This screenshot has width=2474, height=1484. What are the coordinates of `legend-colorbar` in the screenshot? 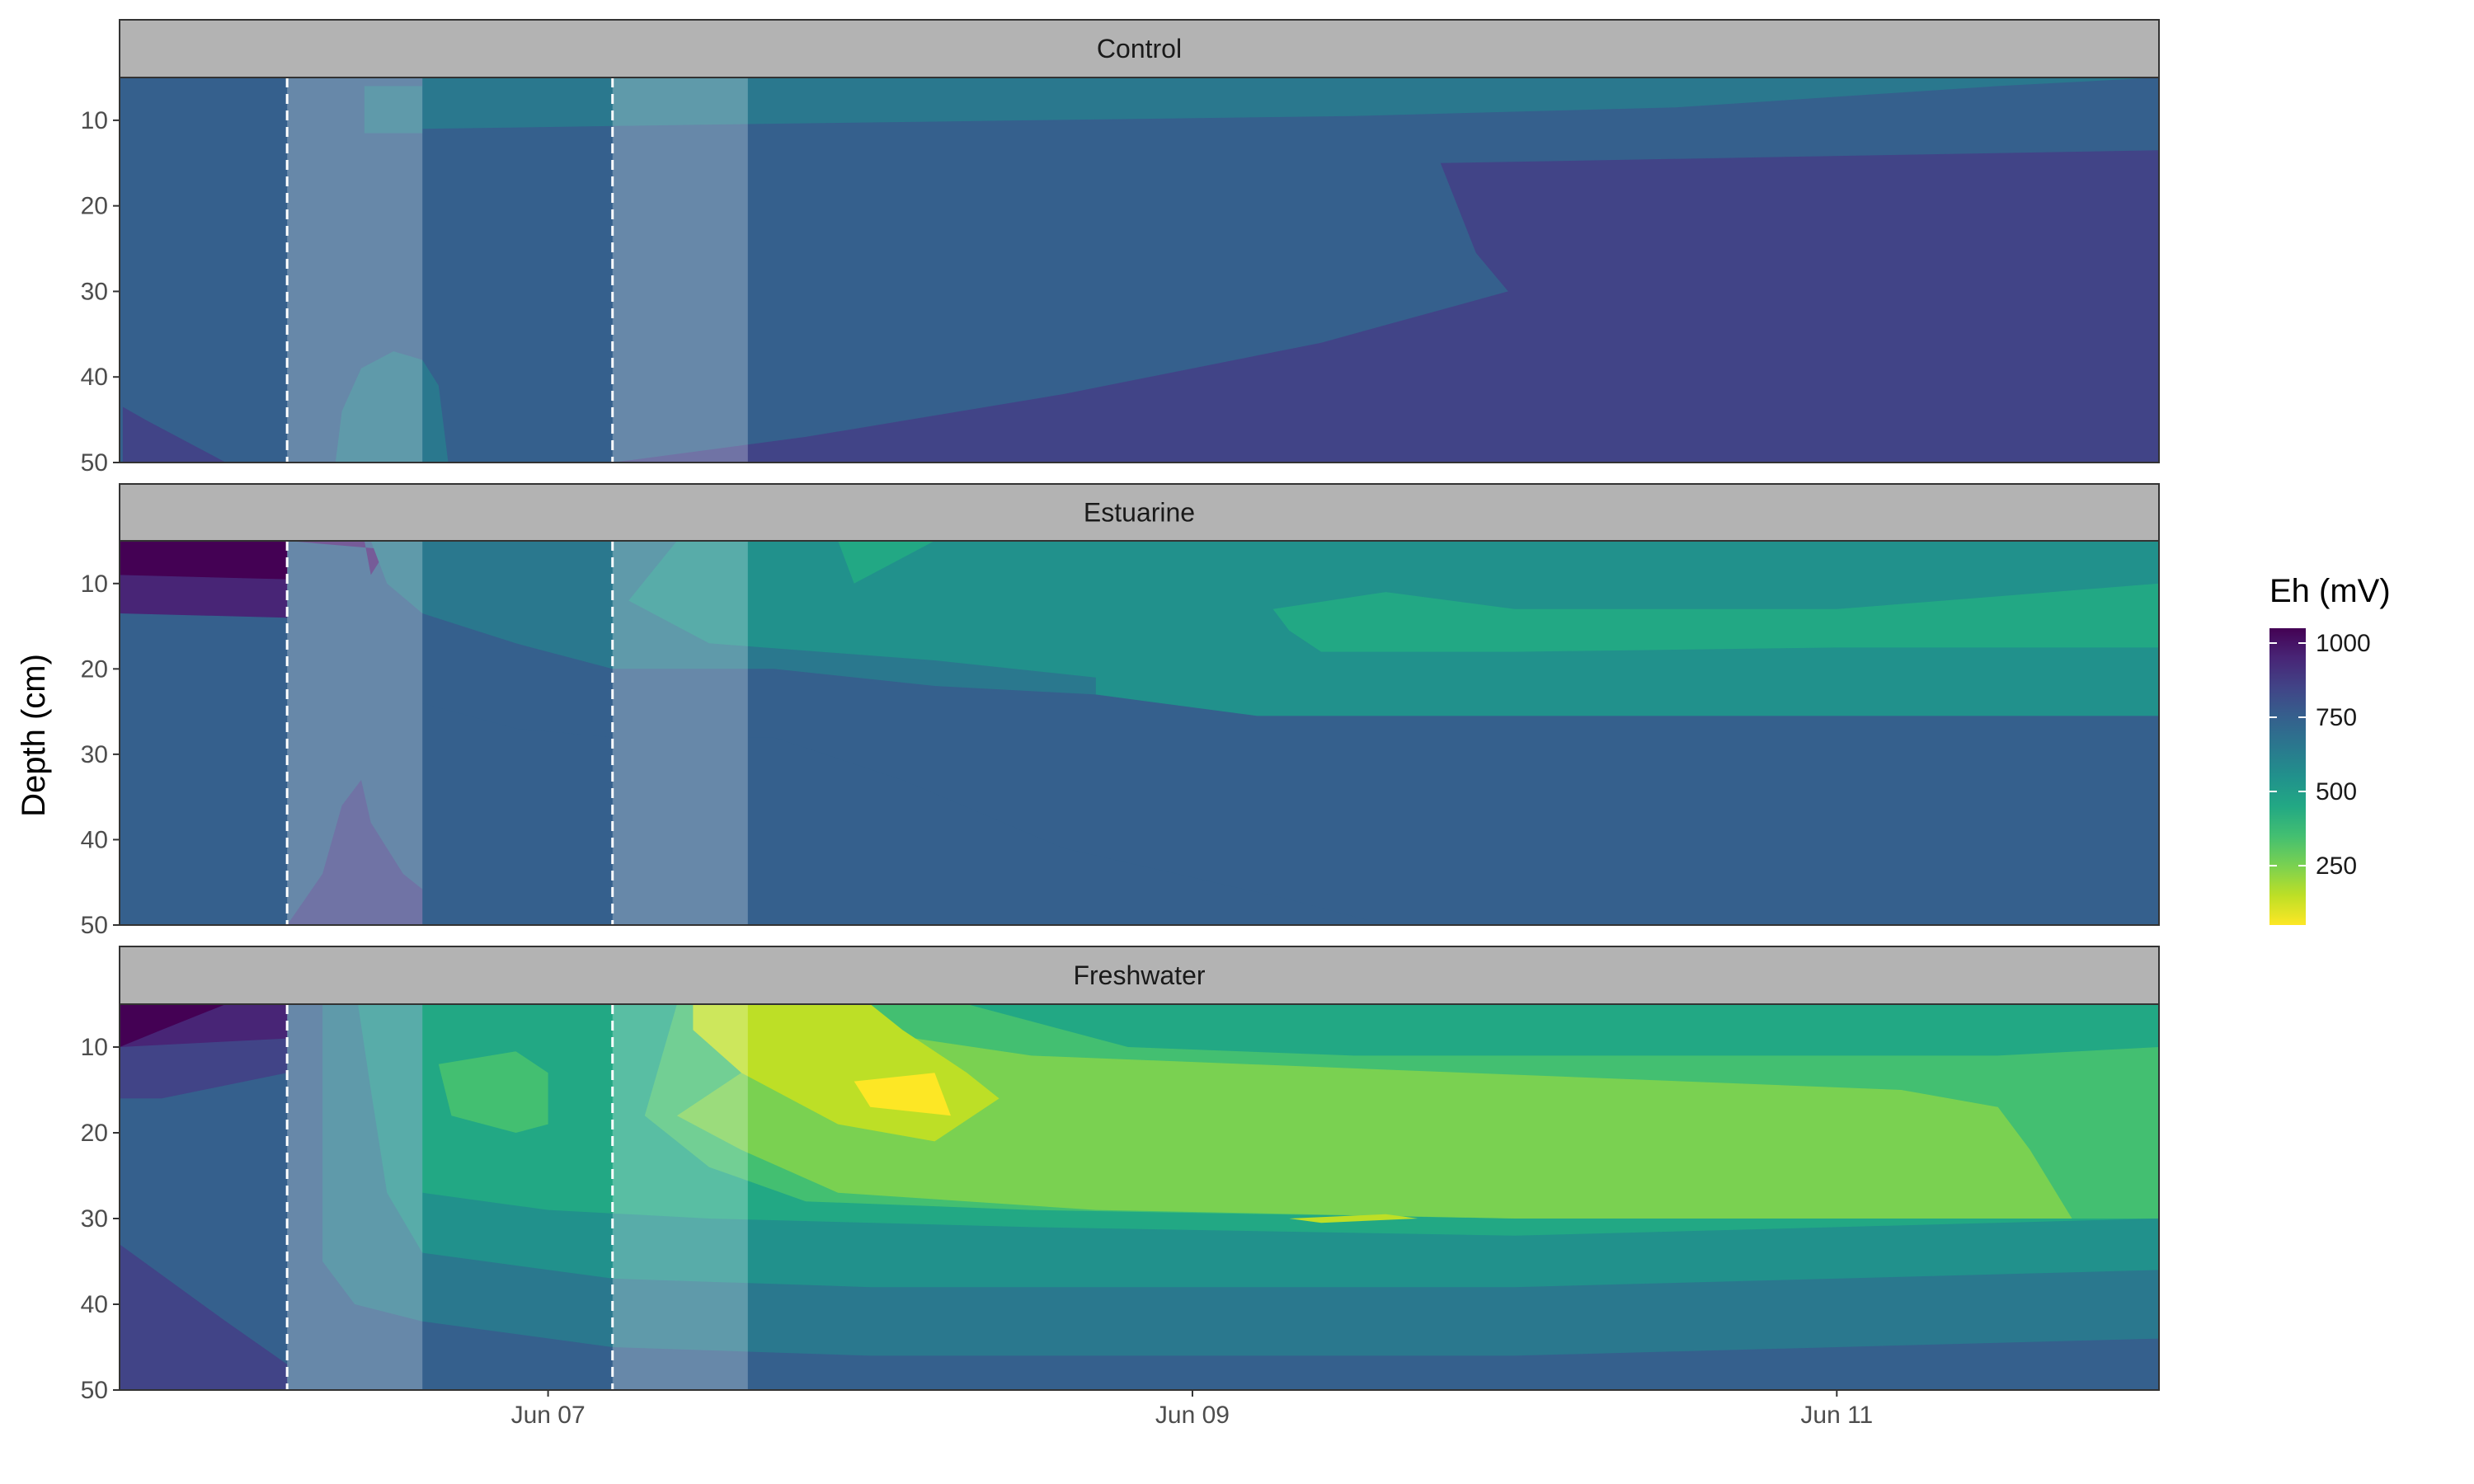 It's located at (2287, 776).